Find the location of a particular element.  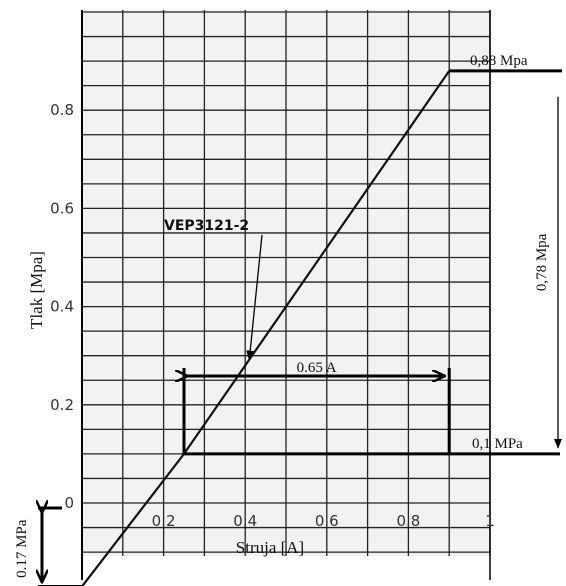

current-span-label: 0.65 A is located at coordinates (317, 368).